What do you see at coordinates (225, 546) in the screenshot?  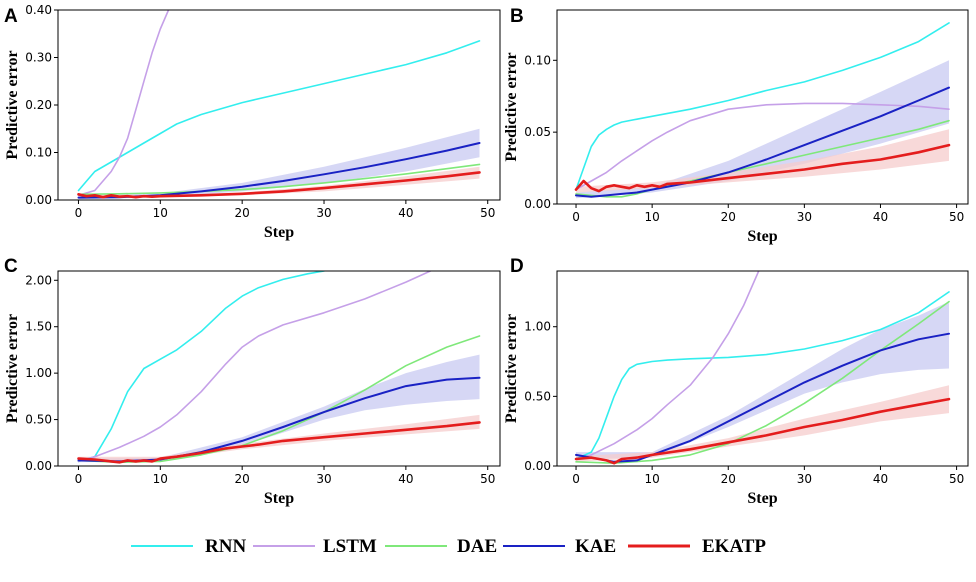 I see `legend-rnn-label: RNN` at bounding box center [225, 546].